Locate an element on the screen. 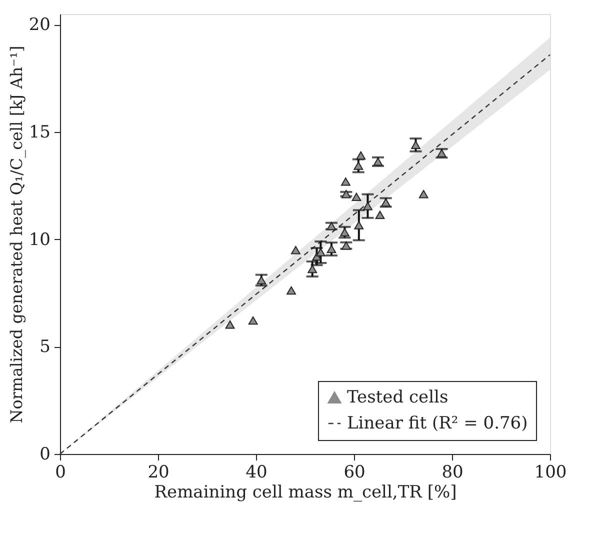  y-tick-label: 15 is located at coordinates (39, 132).